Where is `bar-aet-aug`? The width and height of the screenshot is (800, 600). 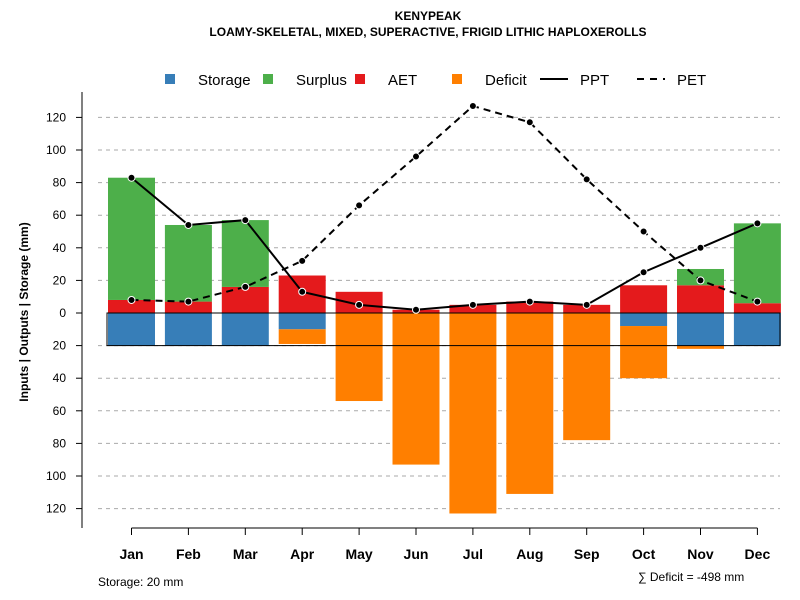 bar-aet-aug is located at coordinates (530, 307).